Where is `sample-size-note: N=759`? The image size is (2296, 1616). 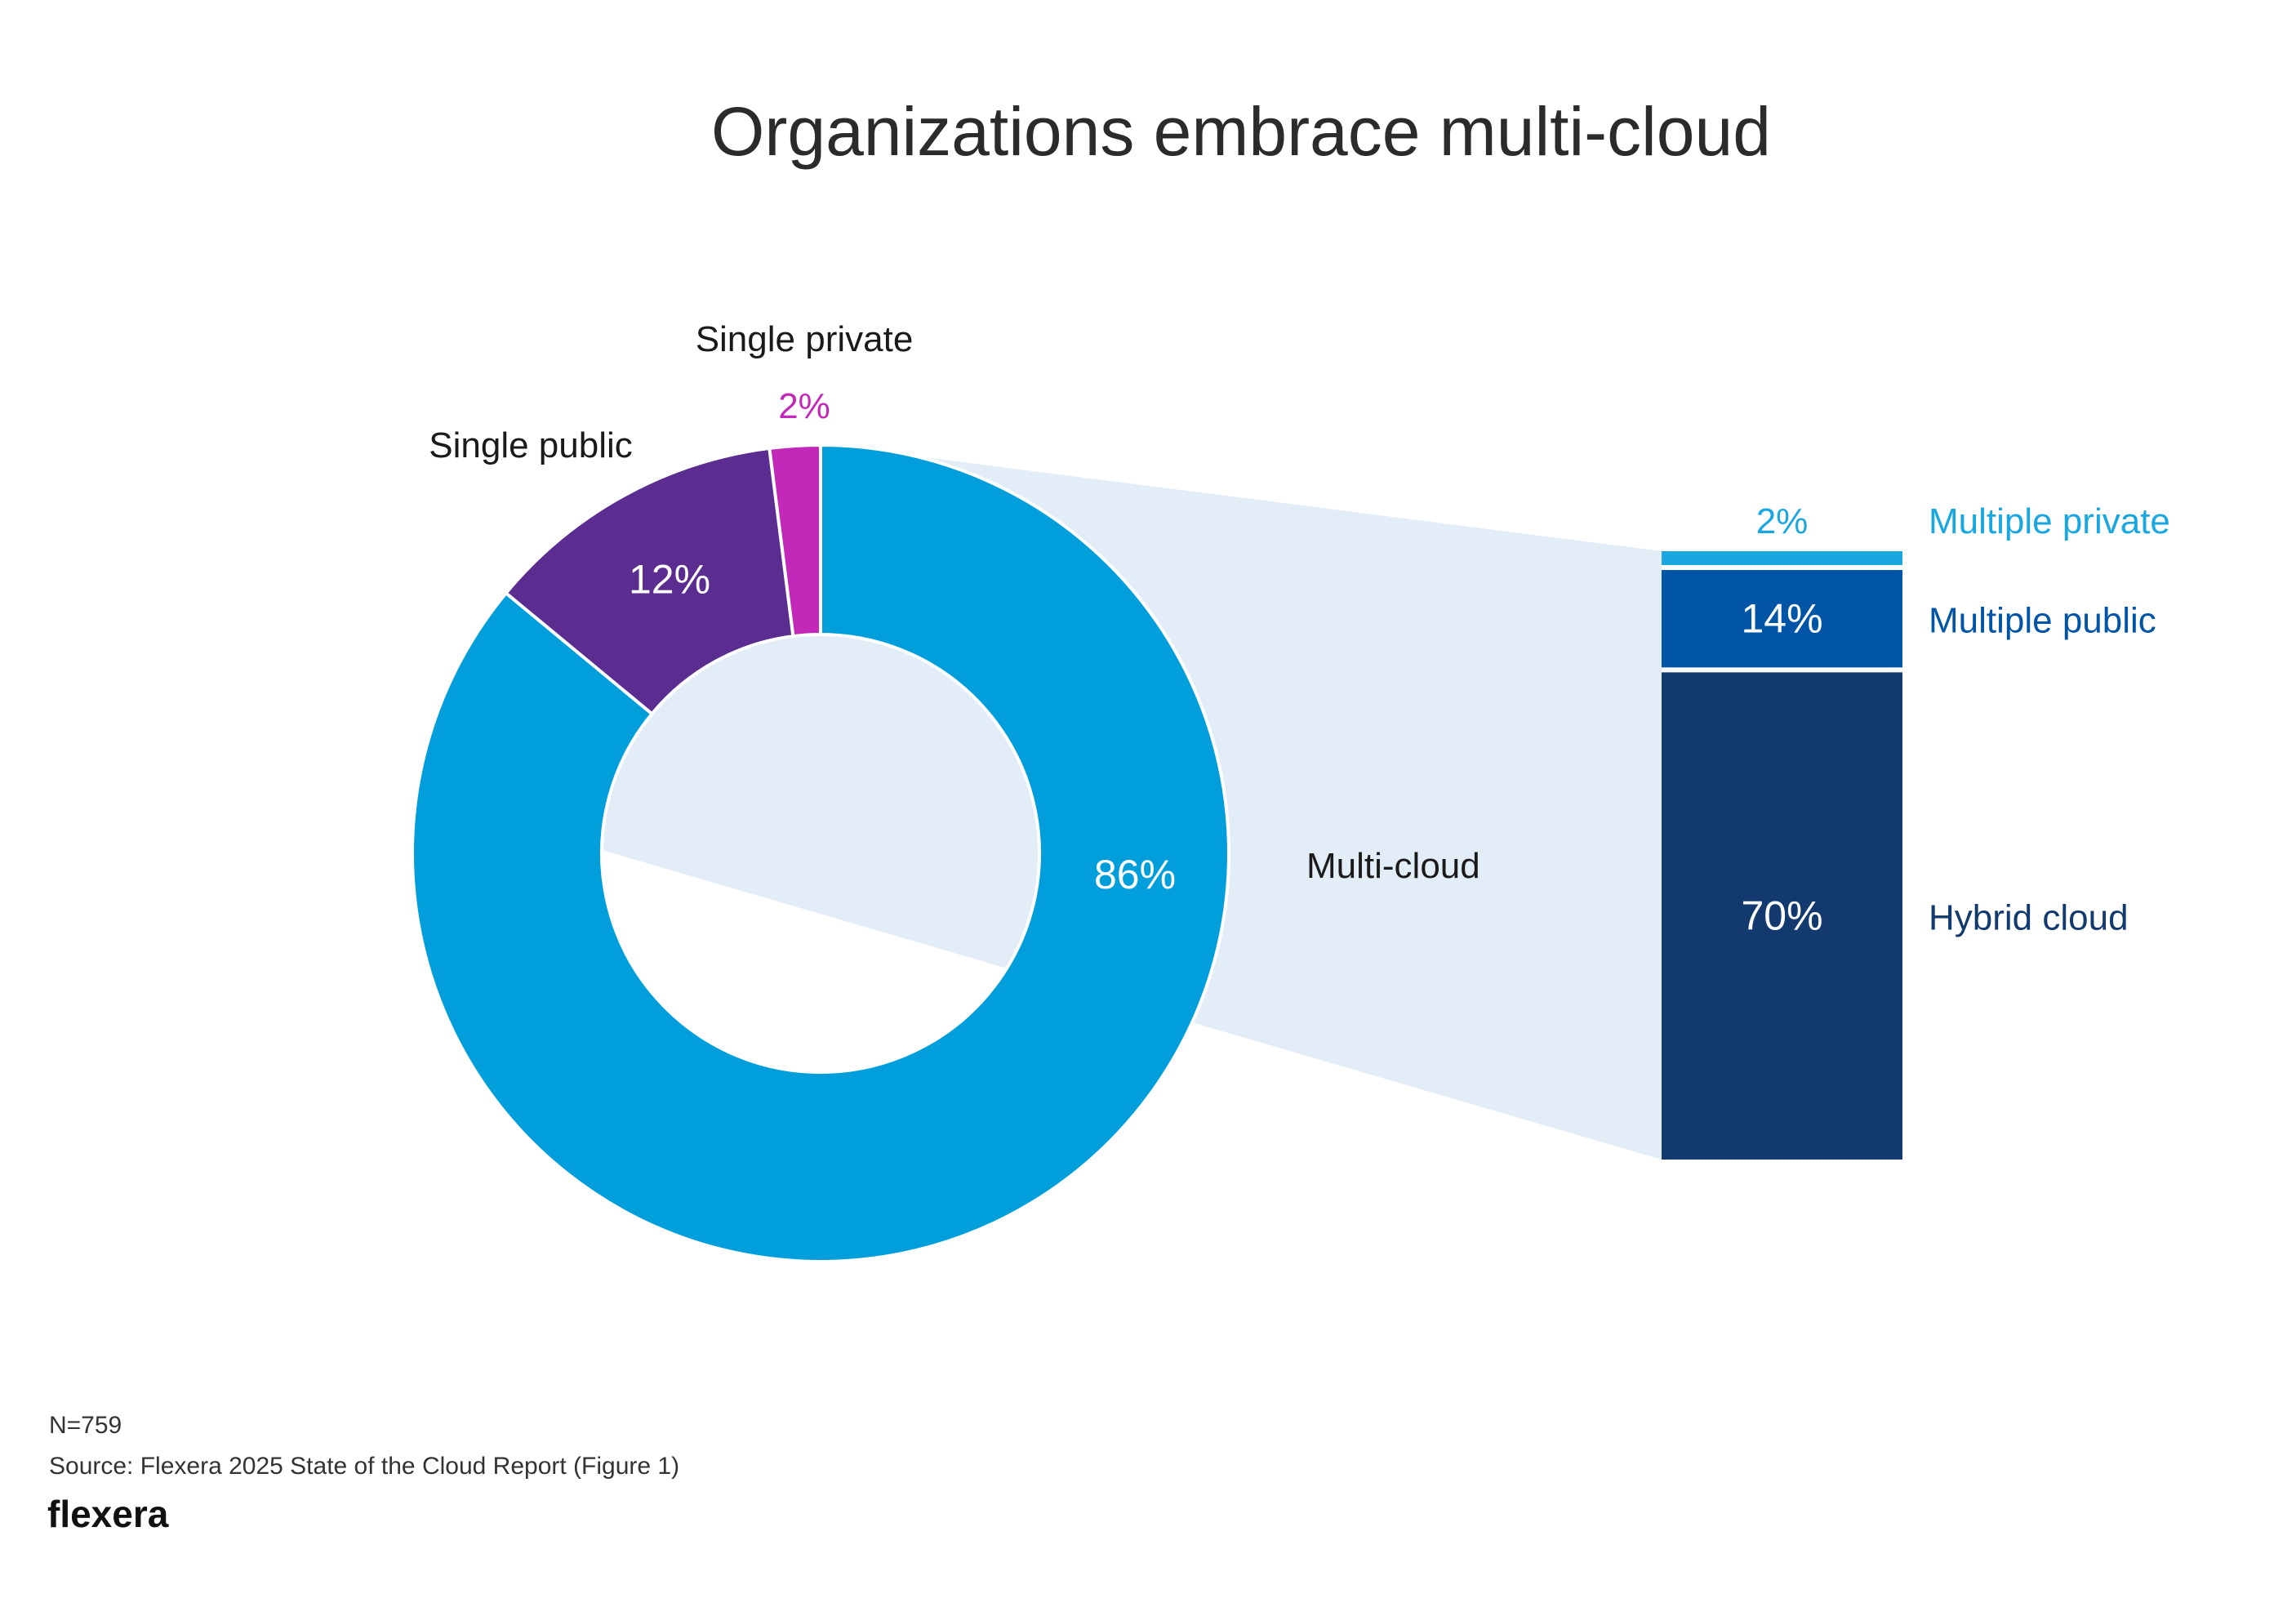
sample-size-note: N=759 is located at coordinates (85, 1425).